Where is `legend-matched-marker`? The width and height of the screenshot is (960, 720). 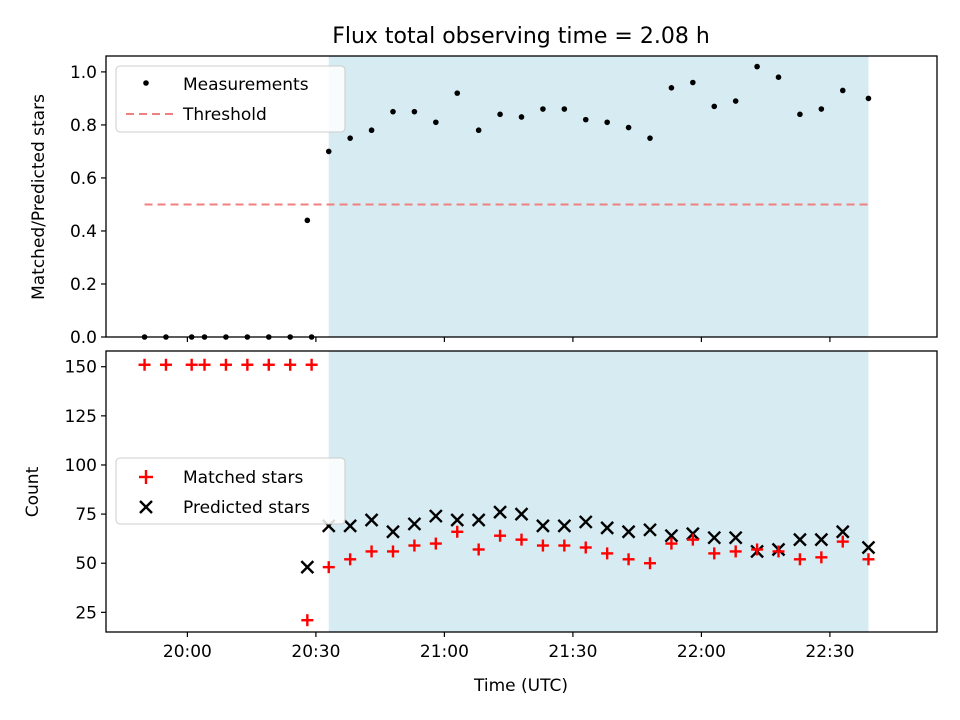 legend-matched-marker is located at coordinates (146, 477).